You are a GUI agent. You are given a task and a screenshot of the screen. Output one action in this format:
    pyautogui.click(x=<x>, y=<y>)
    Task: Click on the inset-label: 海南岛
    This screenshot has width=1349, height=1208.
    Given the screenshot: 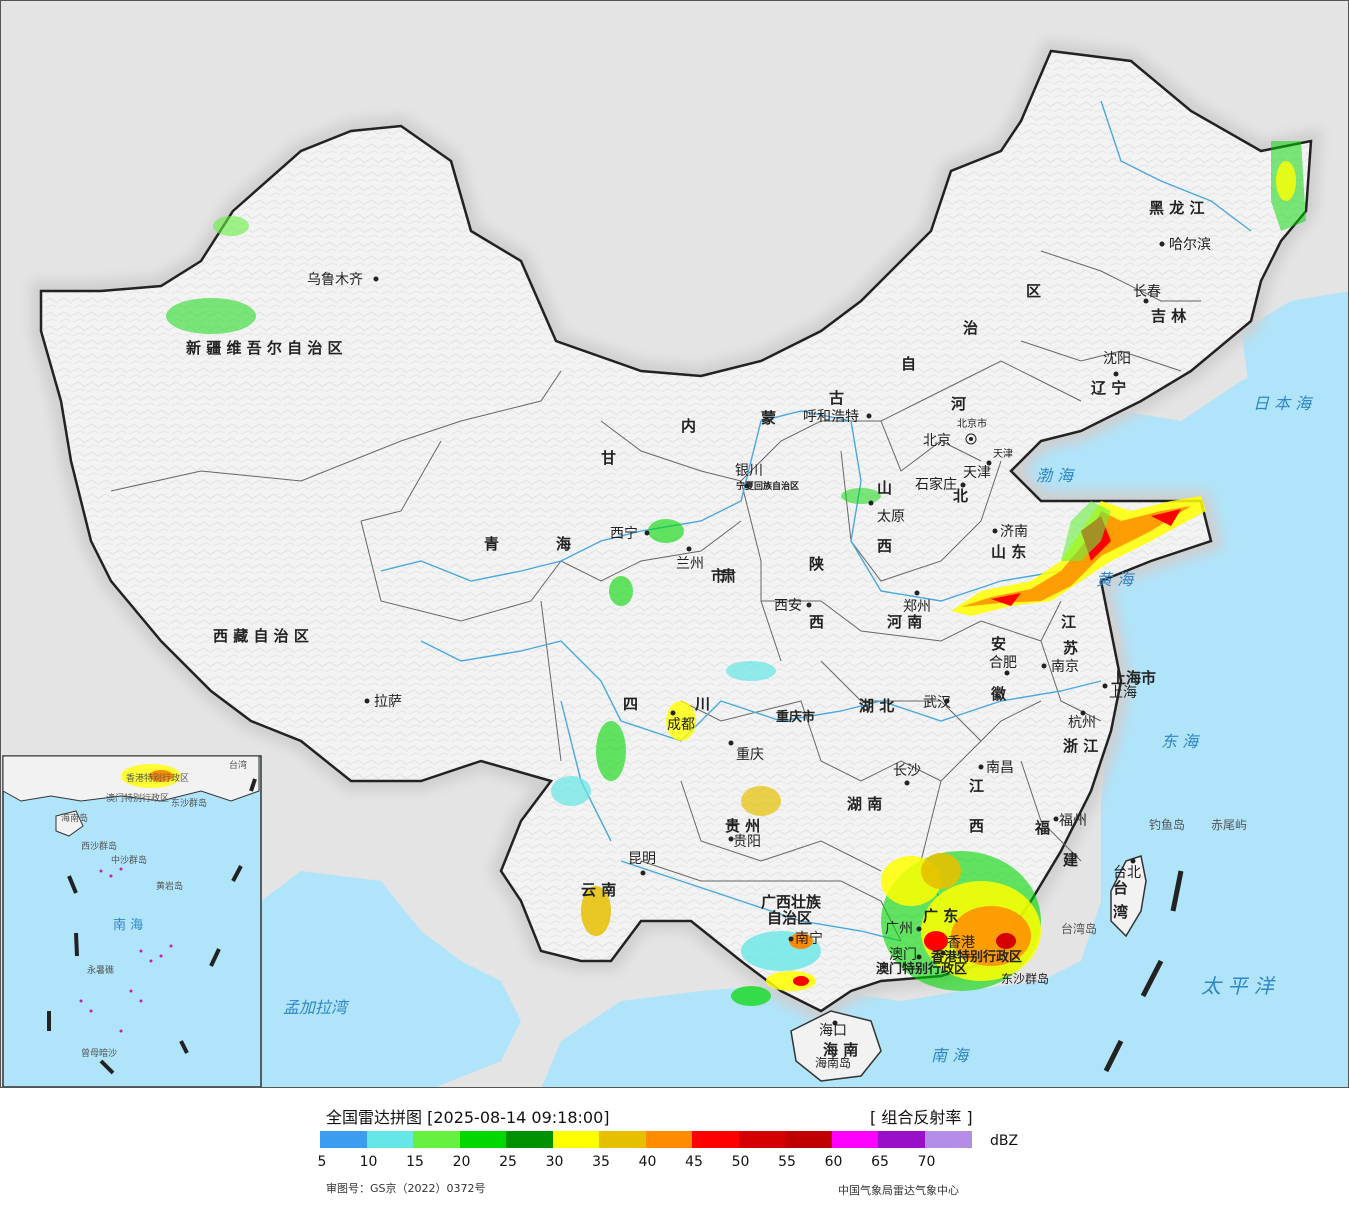 What is the action you would take?
    pyautogui.click(x=74, y=818)
    